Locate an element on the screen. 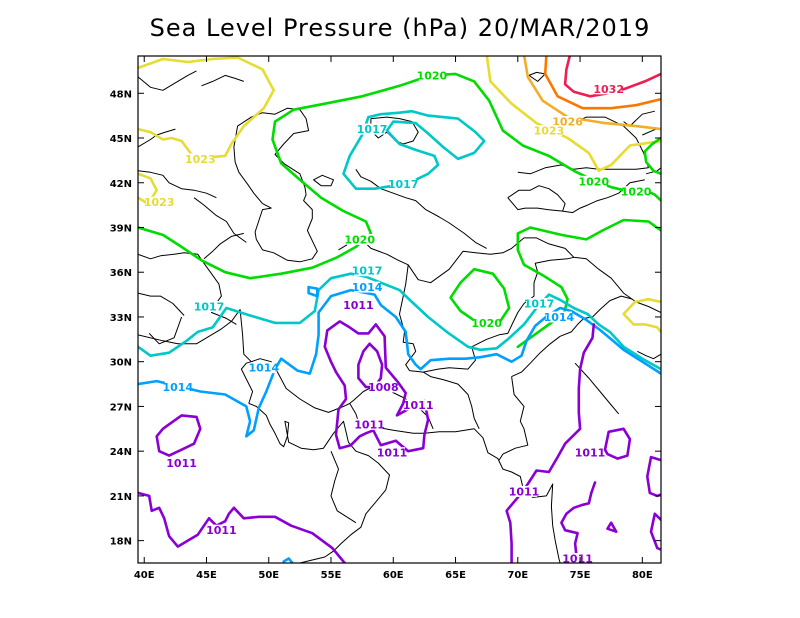  x-tick-label: 80E is located at coordinates (642, 575).